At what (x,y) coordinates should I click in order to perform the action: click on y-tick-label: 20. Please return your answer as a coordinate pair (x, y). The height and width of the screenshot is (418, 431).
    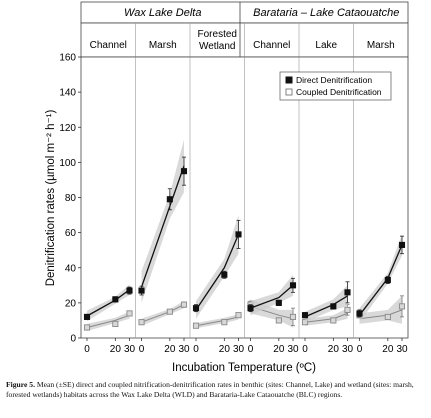
    Looking at the image, I should click on (71, 303).